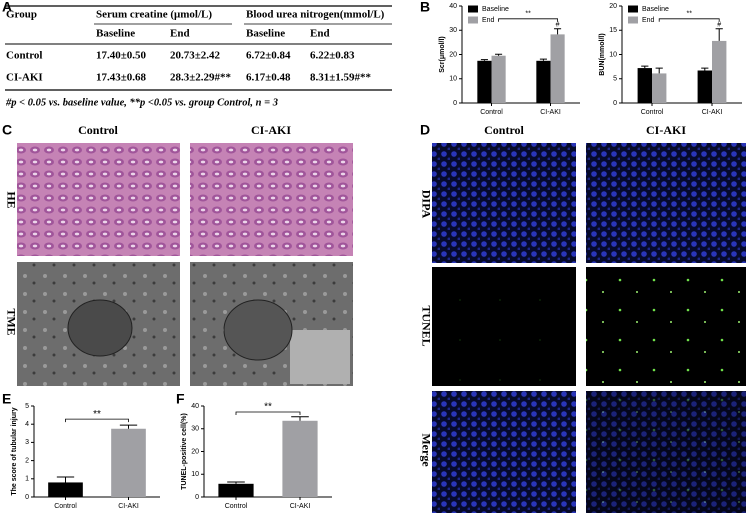 The height and width of the screenshot is (514, 747). What do you see at coordinates (11, 321) in the screenshot?
I see `row-label: TME` at bounding box center [11, 321].